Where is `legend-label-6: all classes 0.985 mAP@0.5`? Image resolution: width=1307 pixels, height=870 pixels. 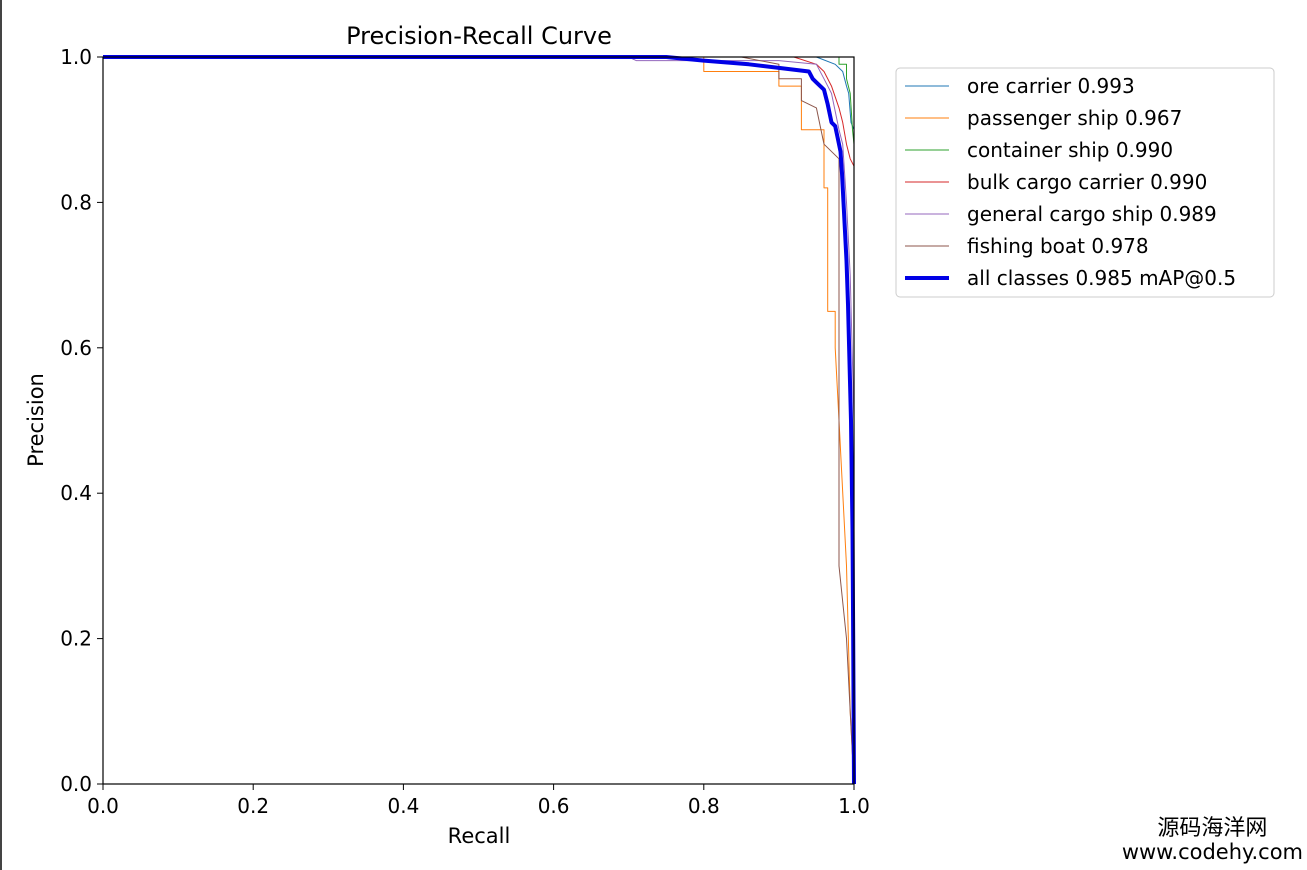 legend-label-6: all classes 0.985 mAP@0.5 is located at coordinates (1101, 278).